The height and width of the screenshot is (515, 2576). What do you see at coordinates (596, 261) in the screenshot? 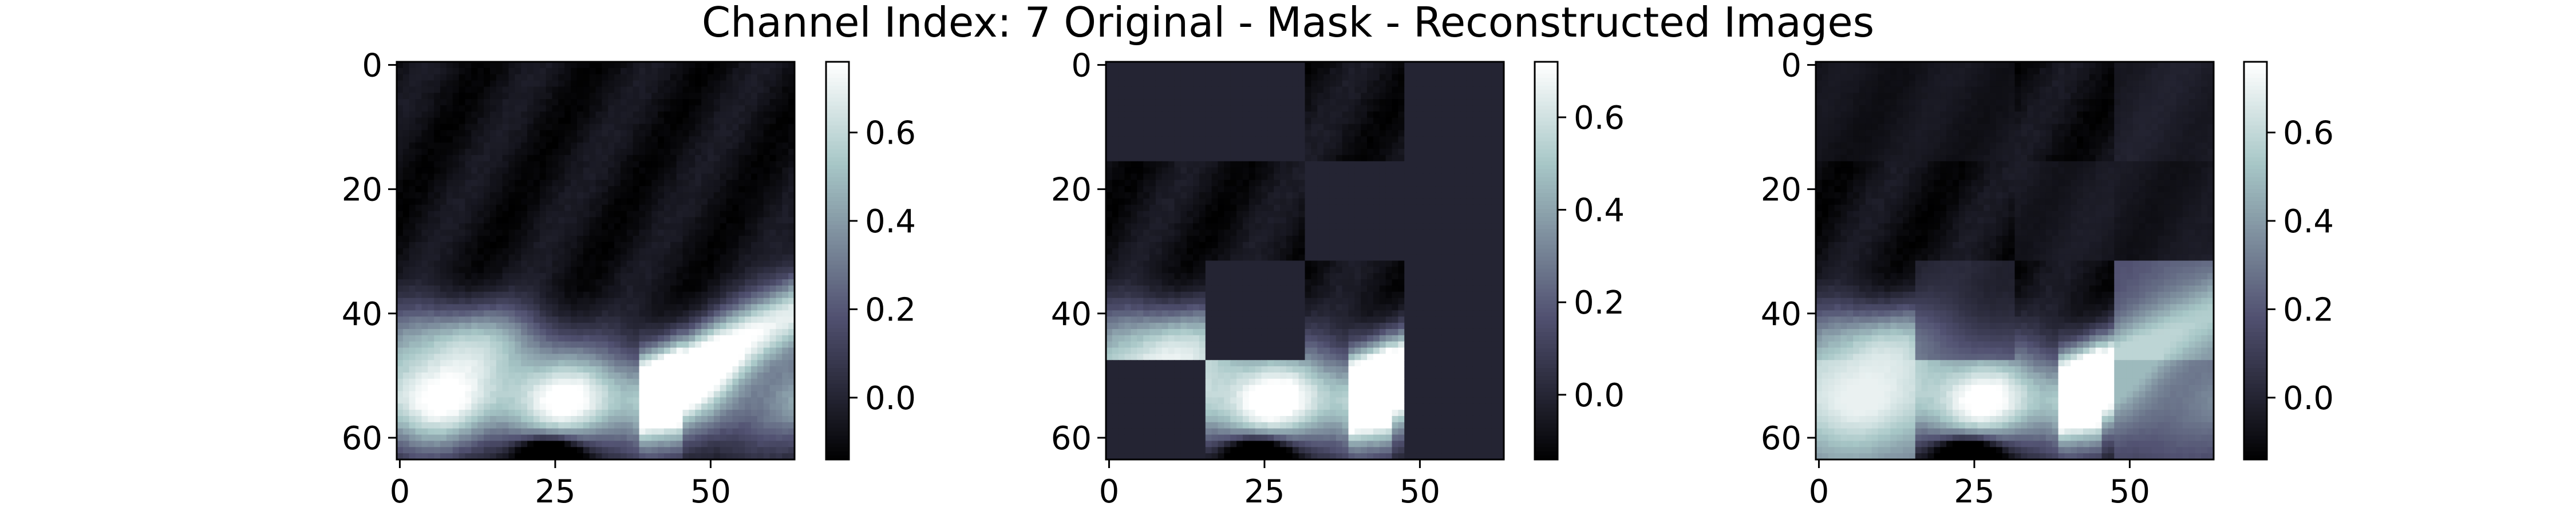
I see `original-heatmap` at bounding box center [596, 261].